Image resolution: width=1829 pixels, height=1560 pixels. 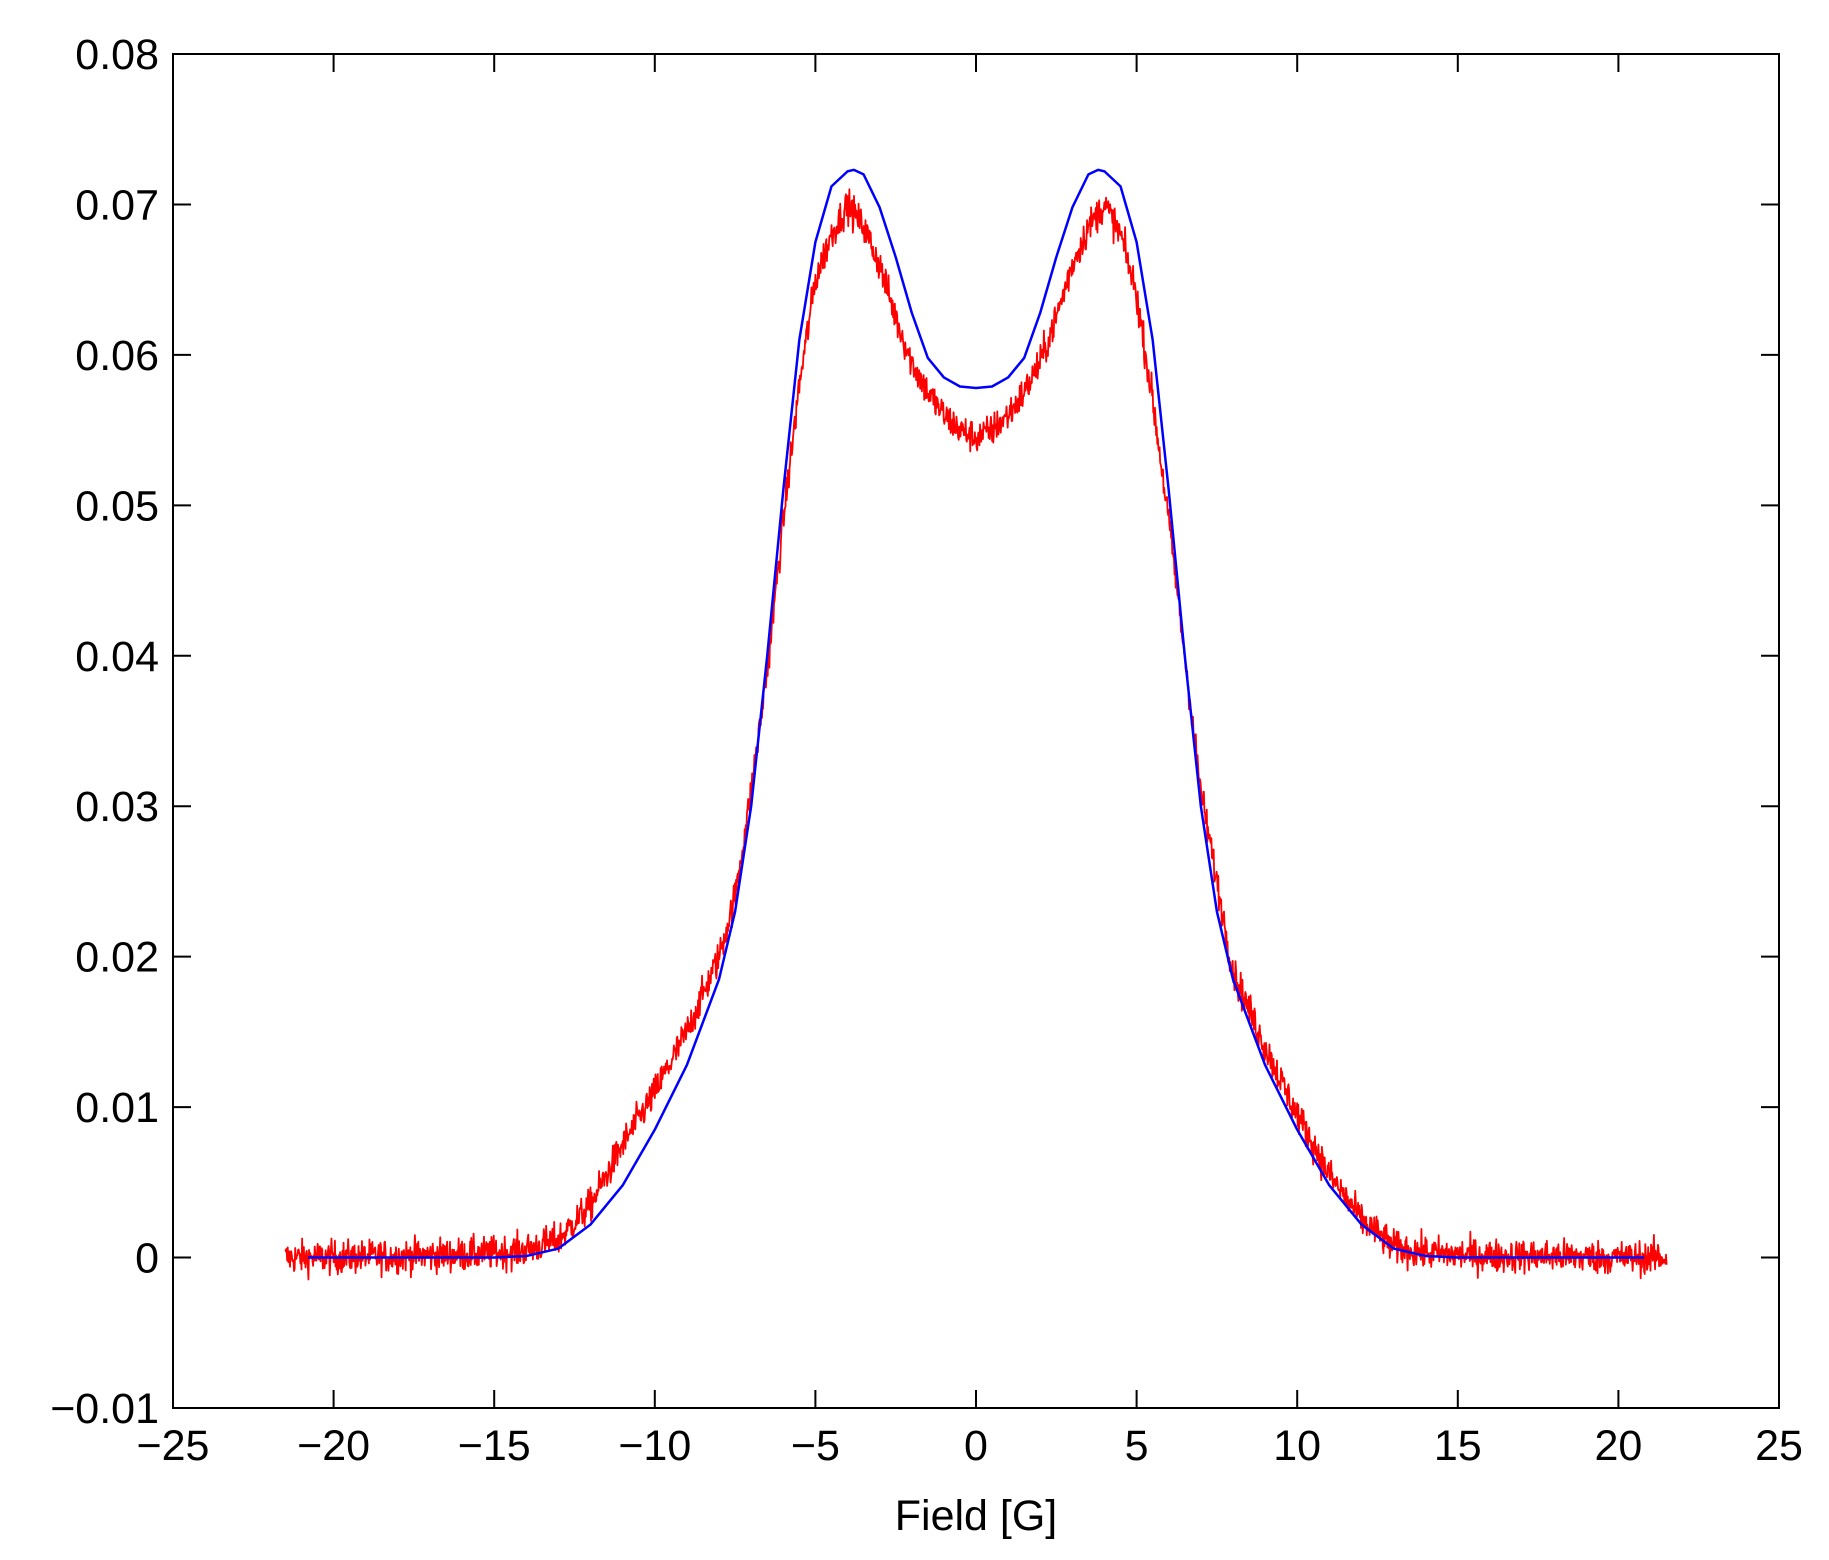 What do you see at coordinates (117, 506) in the screenshot?
I see `y-tick-label: 0.05` at bounding box center [117, 506].